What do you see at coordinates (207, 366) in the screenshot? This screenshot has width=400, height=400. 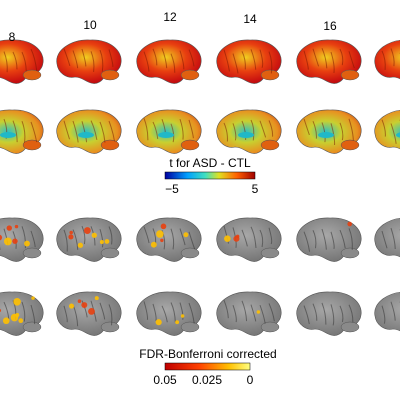 I see `colorbar` at bounding box center [207, 366].